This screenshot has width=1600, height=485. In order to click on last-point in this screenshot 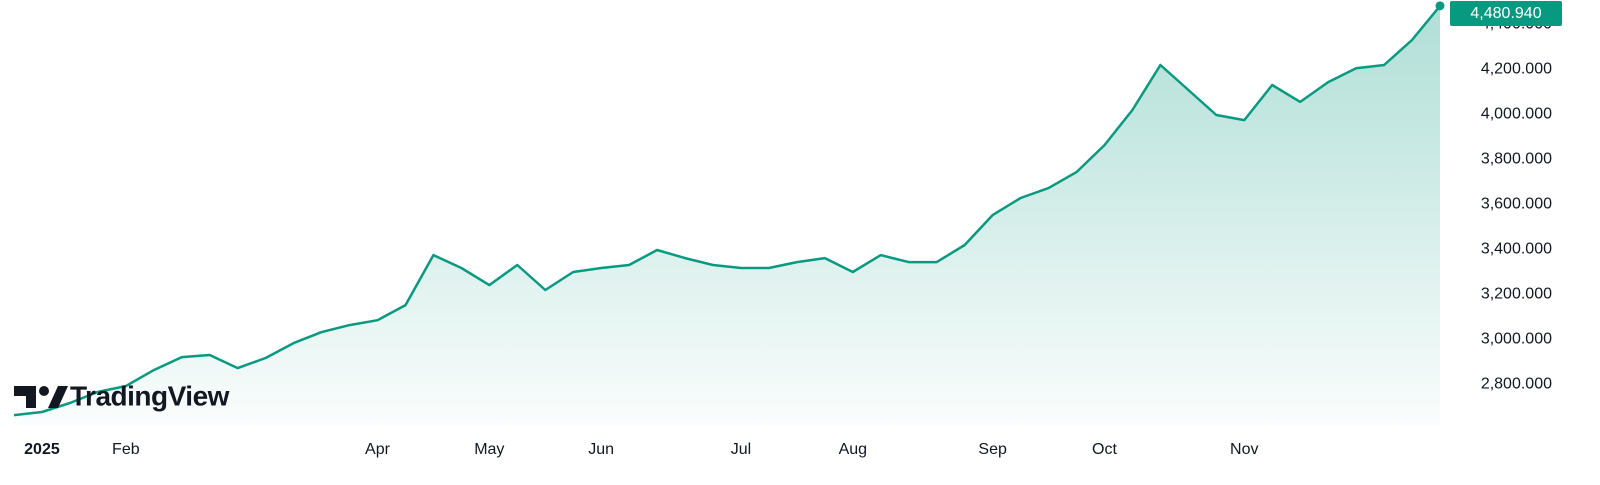, I will do `click(1440, 6)`.